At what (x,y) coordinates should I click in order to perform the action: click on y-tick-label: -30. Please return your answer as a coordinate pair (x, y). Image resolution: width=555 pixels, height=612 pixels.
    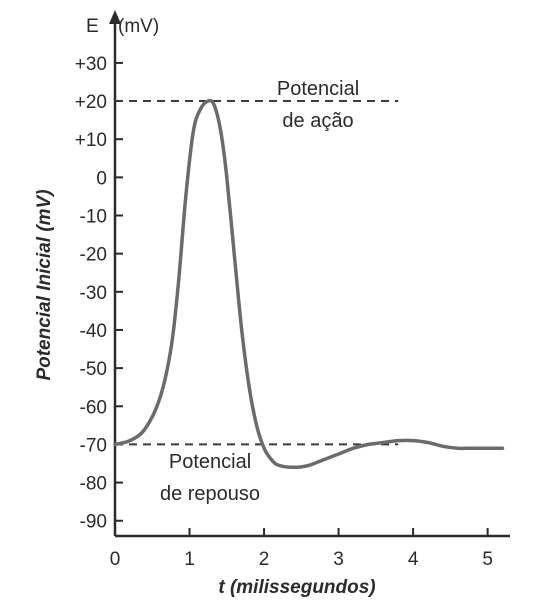
    Looking at the image, I should click on (93, 293).